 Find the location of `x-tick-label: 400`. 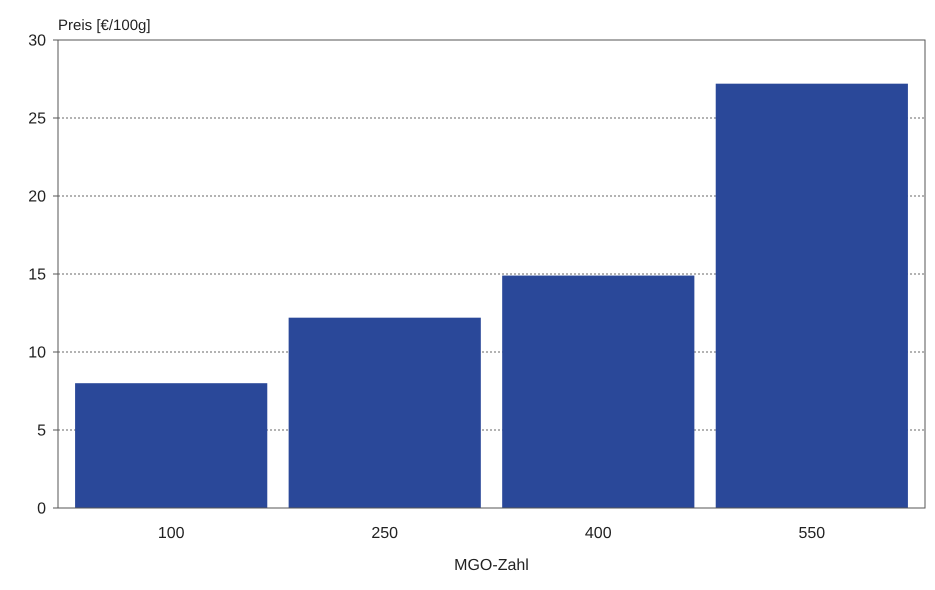

x-tick-label: 400 is located at coordinates (598, 533).